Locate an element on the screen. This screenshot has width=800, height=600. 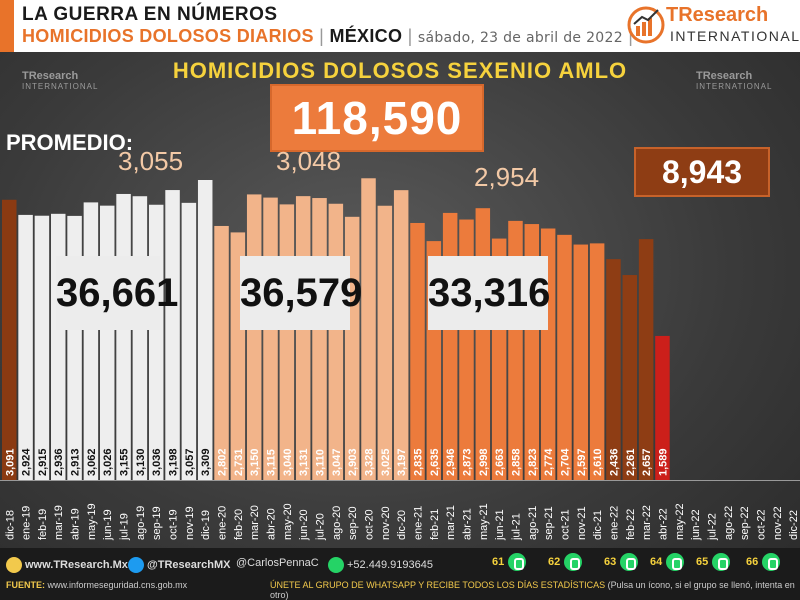
tick-label-jul-21: jul-21 is located at coordinates (516, 527).